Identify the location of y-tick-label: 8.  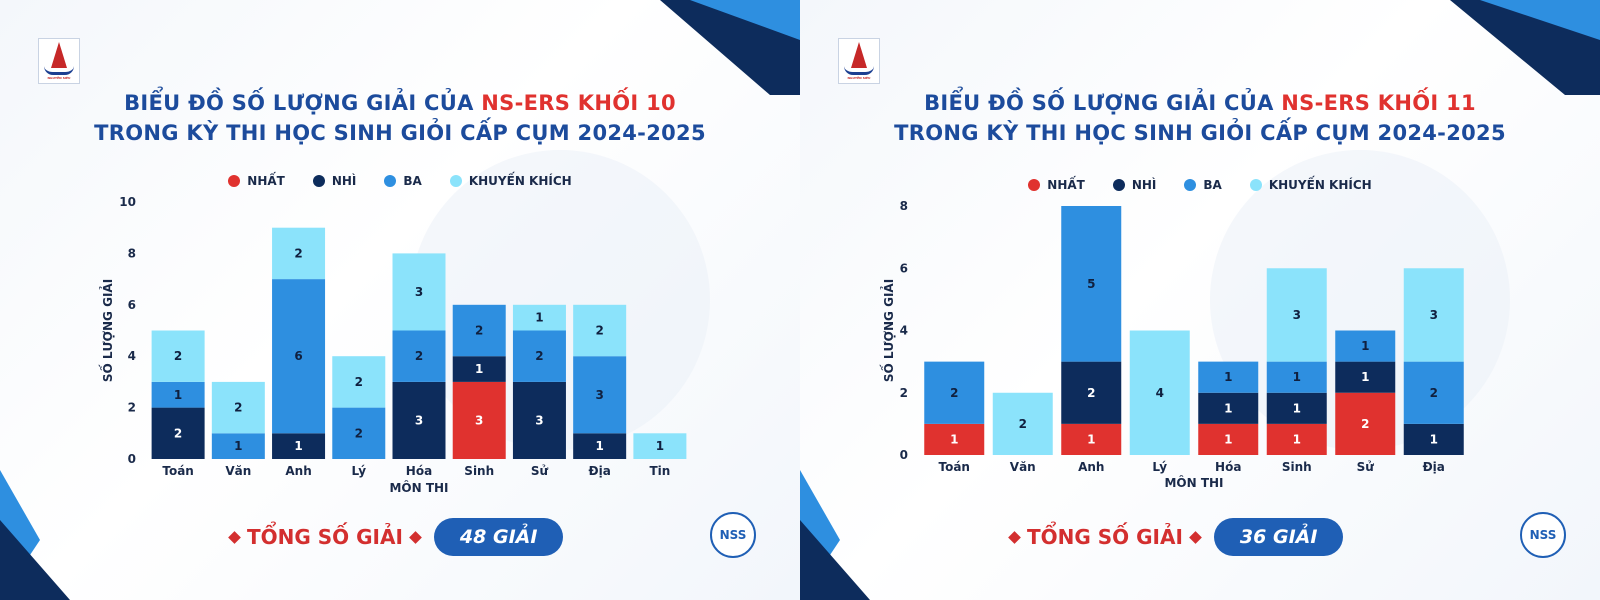
(132, 253).